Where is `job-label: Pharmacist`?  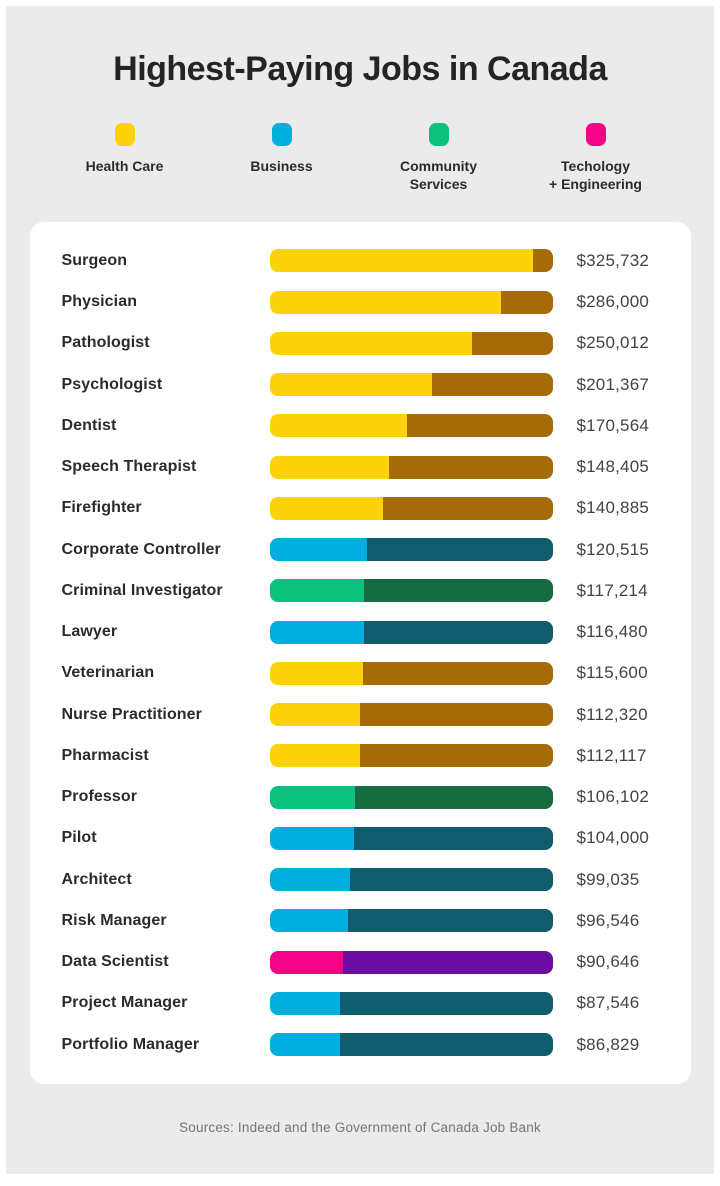
job-label: Pharmacist is located at coordinates (105, 755).